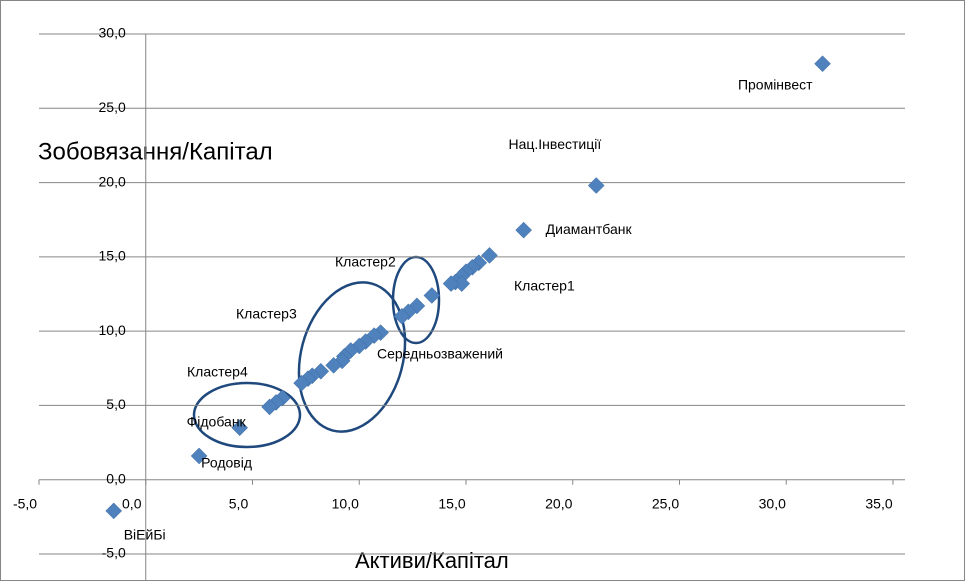 This screenshot has width=965, height=581. What do you see at coordinates (25, 503) in the screenshot?
I see `x-tick-label: -5,0` at bounding box center [25, 503].